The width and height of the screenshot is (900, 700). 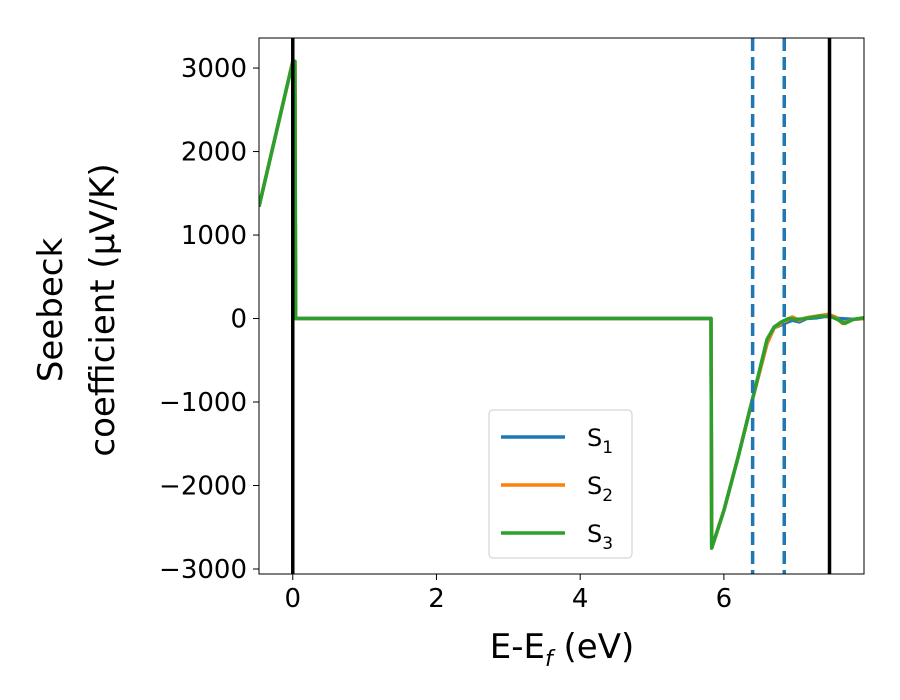 I want to click on y-axis-title: Seebeck coefficient (μV/K), so click(x=77, y=309).